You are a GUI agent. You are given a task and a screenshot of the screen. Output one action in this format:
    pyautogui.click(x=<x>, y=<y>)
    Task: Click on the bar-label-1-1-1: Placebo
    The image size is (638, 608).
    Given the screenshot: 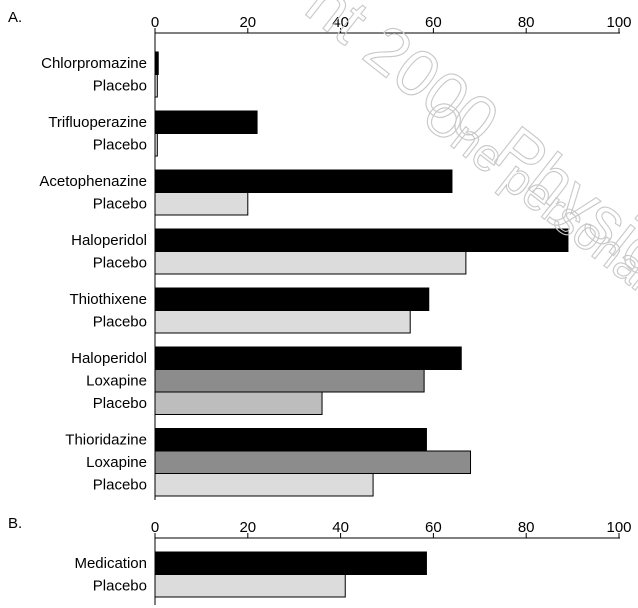 What is the action you would take?
    pyautogui.click(x=120, y=145)
    